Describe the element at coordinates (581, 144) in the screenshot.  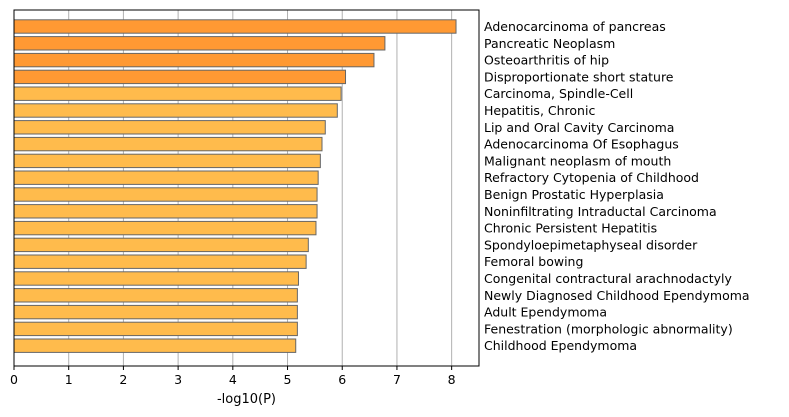
I see `category-label: Adenocarcinoma Of Esophagus` at that location.